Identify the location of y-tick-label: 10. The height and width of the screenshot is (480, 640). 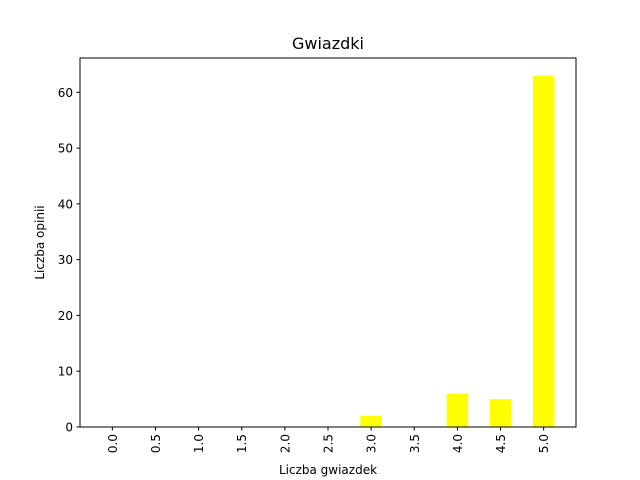
(65, 372).